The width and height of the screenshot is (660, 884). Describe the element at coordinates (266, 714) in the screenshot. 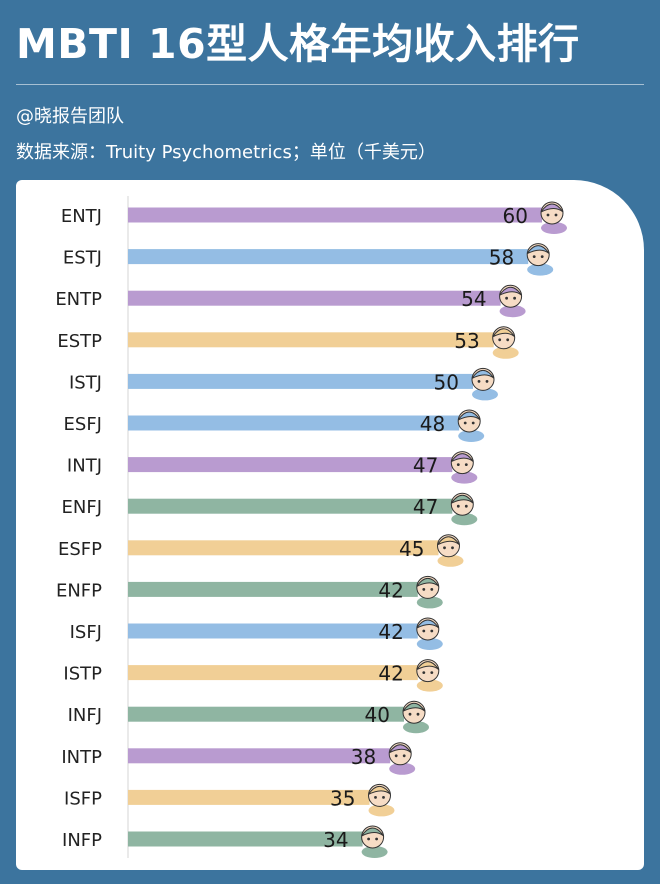

I see `bar-infj` at that location.